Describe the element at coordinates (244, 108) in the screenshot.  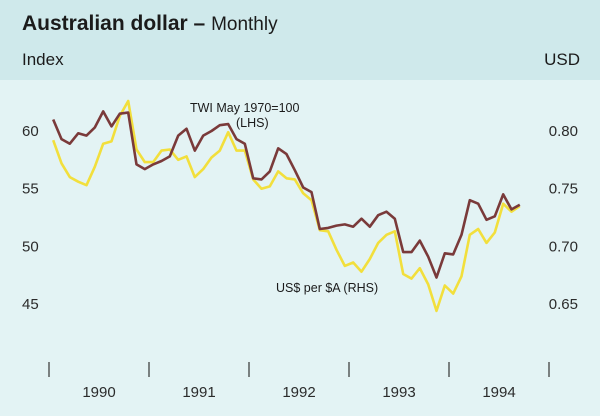
I see `twi-annotation-line1: TWI May 1970=100` at that location.